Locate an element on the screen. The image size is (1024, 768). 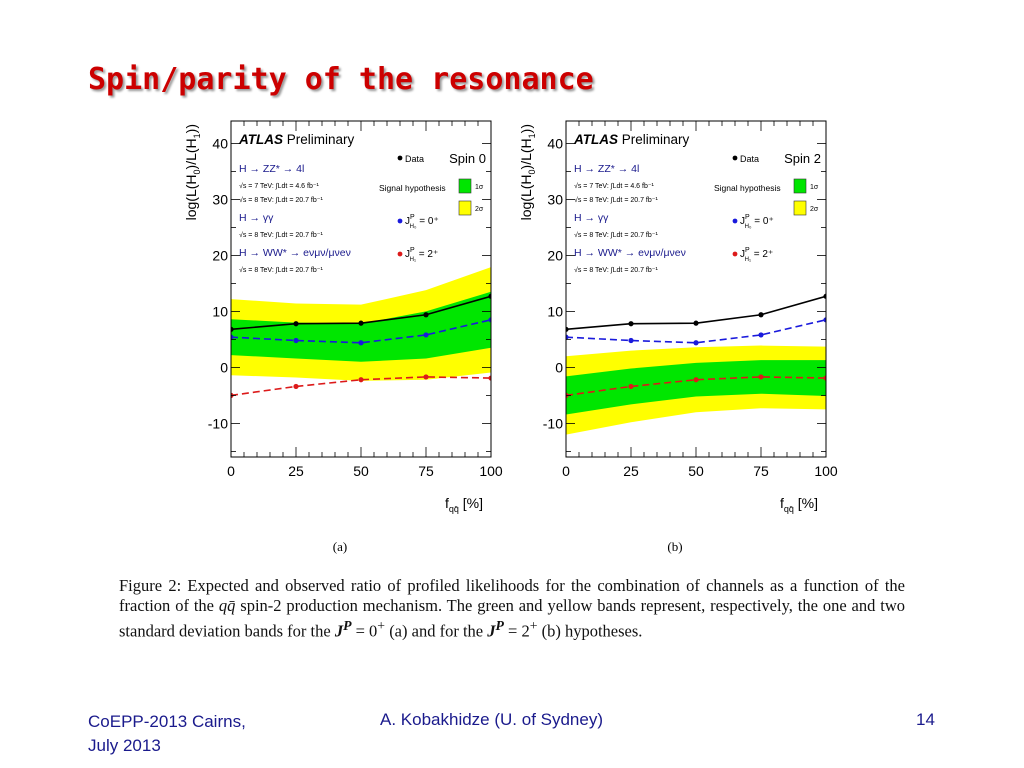
y-axis-label-part: )/L(H is located at coordinates (191, 153).